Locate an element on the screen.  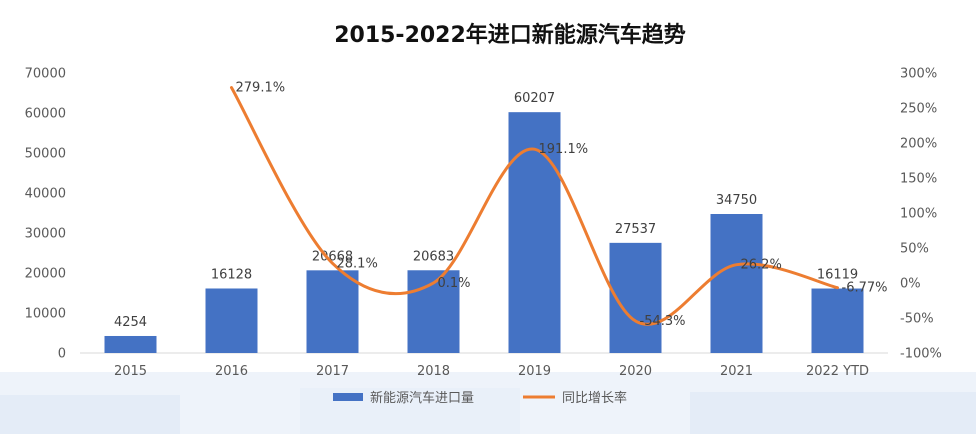
x-axis-tick-label: 2022 YTD is located at coordinates (837, 371).